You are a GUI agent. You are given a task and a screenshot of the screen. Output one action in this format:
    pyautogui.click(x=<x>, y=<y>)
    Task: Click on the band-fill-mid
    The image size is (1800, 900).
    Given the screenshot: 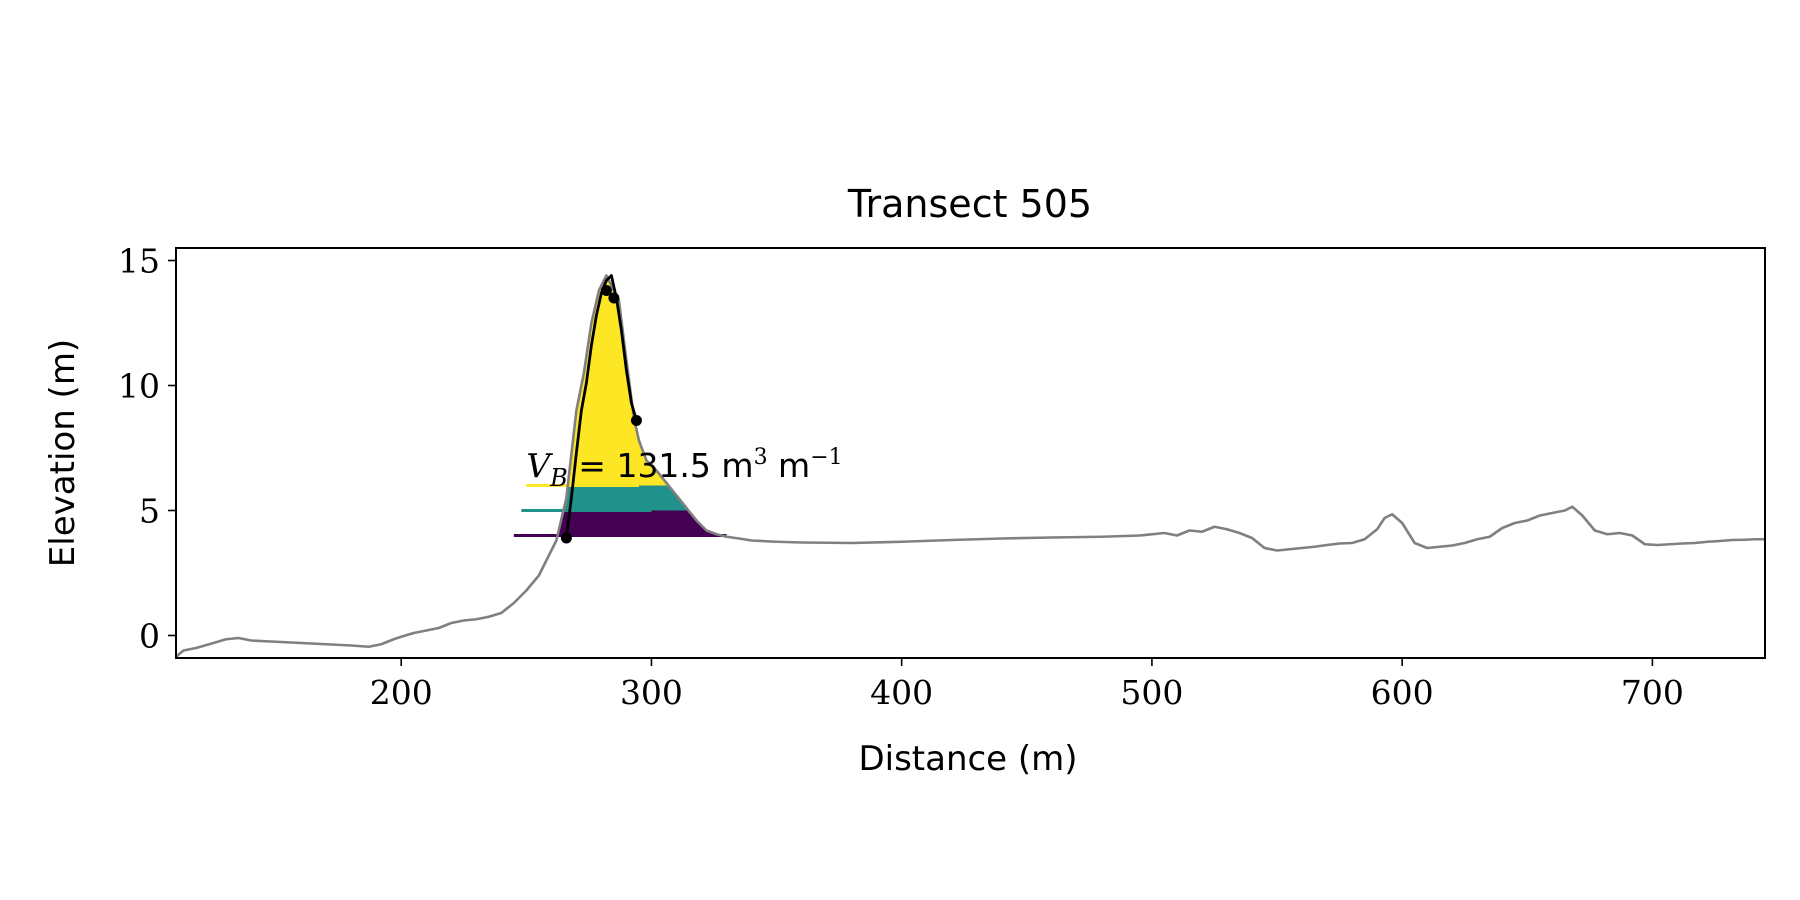 What is the action you would take?
    pyautogui.click(x=626, y=498)
    